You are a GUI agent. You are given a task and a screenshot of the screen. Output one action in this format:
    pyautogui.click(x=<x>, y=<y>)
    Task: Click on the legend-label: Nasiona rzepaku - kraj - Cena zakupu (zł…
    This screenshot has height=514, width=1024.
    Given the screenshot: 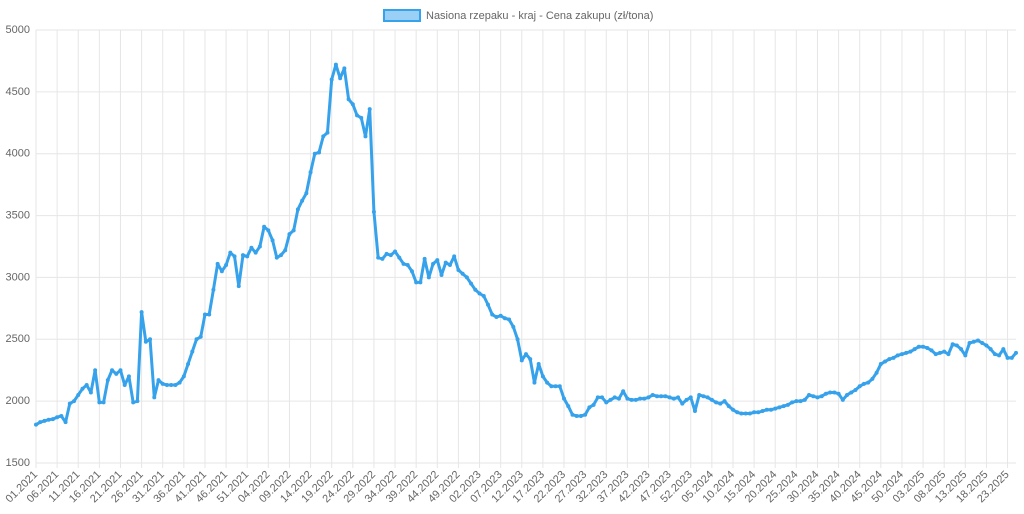 What is the action you would take?
    pyautogui.click(x=539, y=16)
    